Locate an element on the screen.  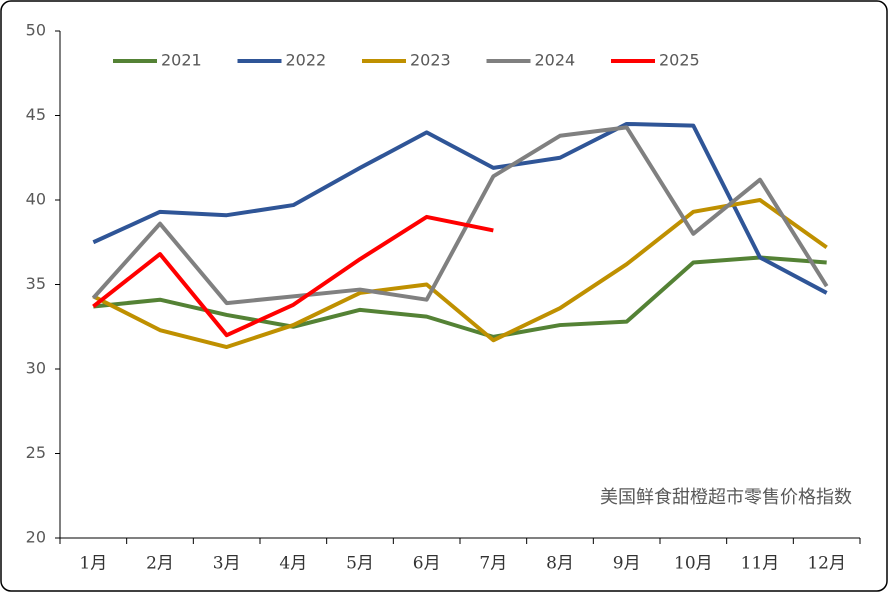
y-tick-label: 40 is located at coordinates (36, 199).